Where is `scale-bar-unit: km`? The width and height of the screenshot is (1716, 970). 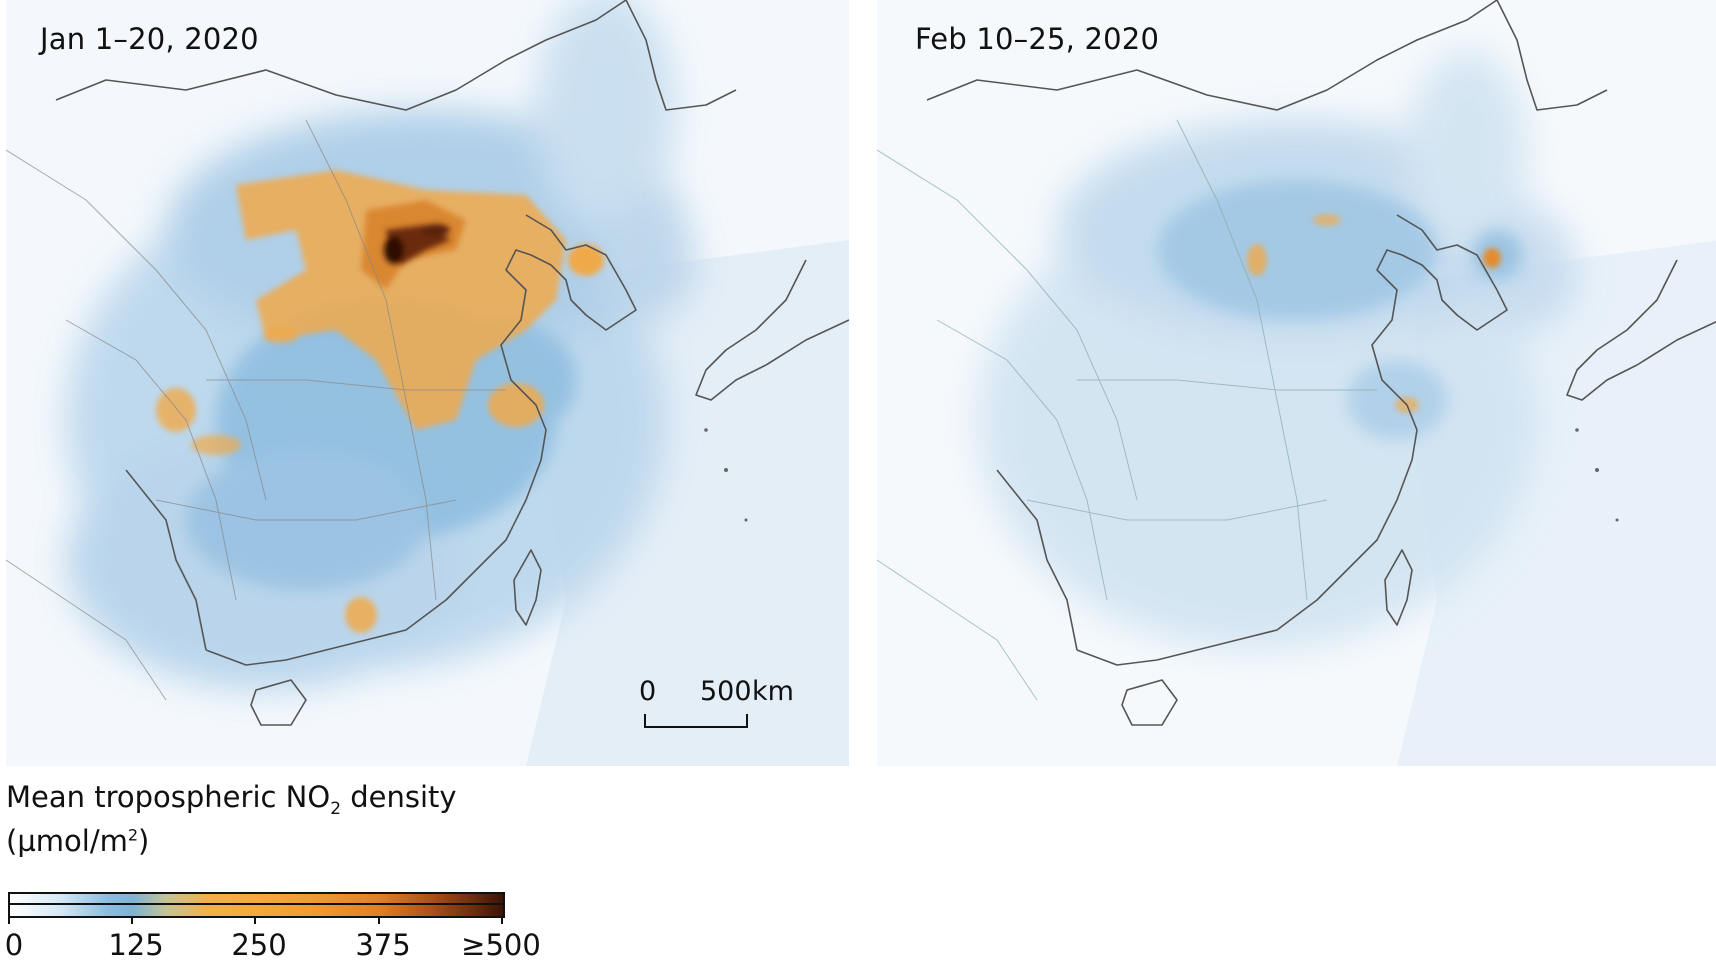
scale-bar-unit: km is located at coordinates (773, 691).